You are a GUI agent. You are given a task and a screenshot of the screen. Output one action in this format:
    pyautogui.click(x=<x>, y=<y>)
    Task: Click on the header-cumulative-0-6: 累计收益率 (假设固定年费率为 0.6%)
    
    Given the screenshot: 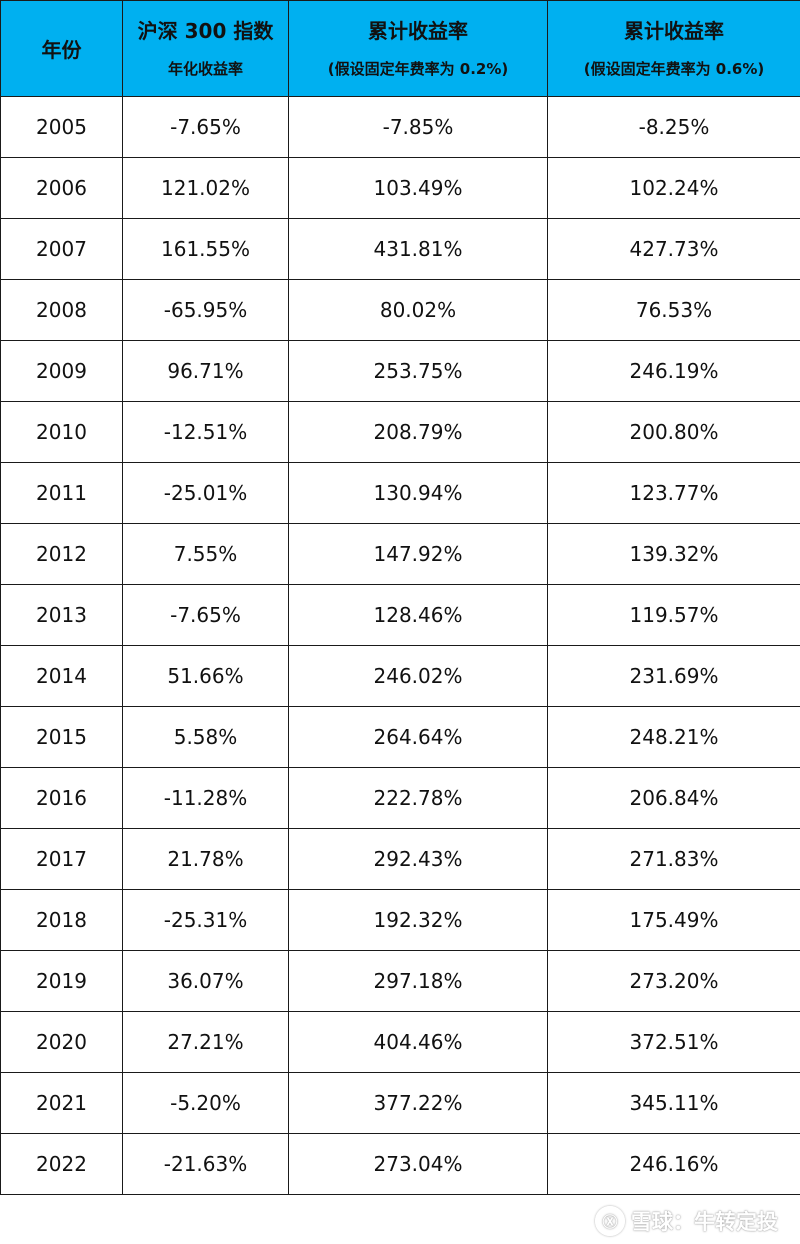 What is the action you would take?
    pyautogui.click(x=673, y=48)
    